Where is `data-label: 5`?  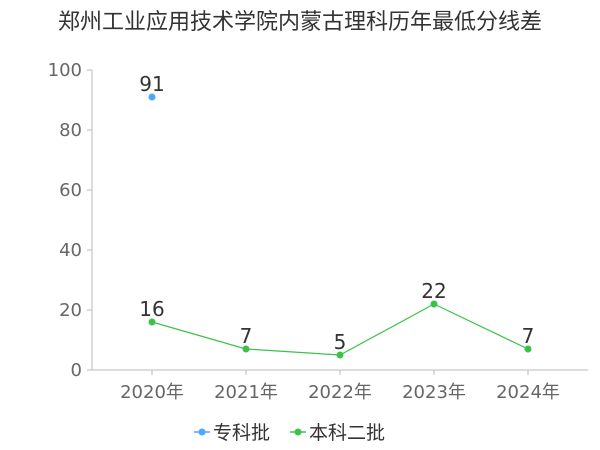 data-label: 5 is located at coordinates (340, 342).